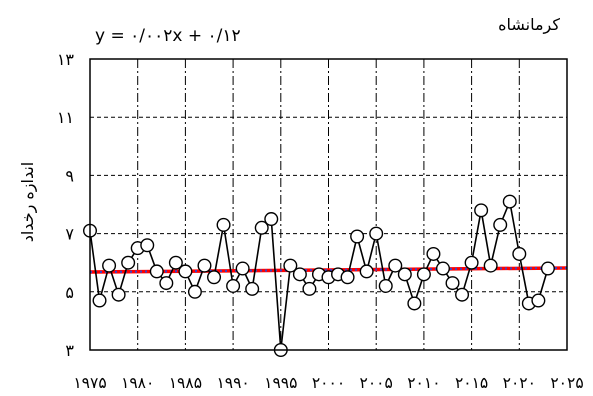 This screenshot has width=593, height=396. Describe the element at coordinates (529, 25) in the screenshot. I see `chart-title: کرمانشاه` at that location.